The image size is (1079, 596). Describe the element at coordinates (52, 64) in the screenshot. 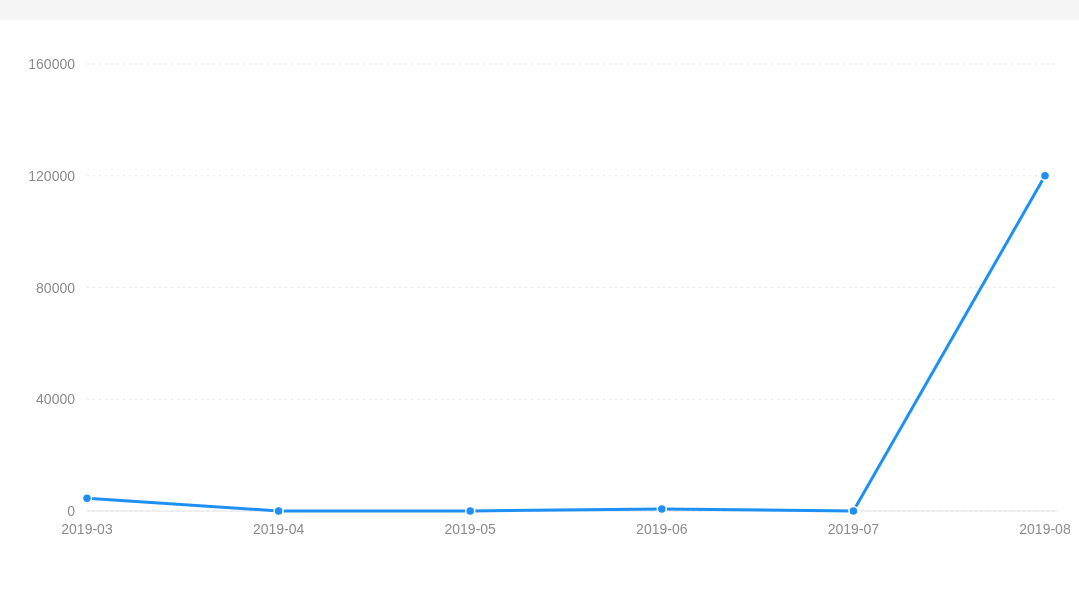

I see `y-tick-label: 160000` at that location.